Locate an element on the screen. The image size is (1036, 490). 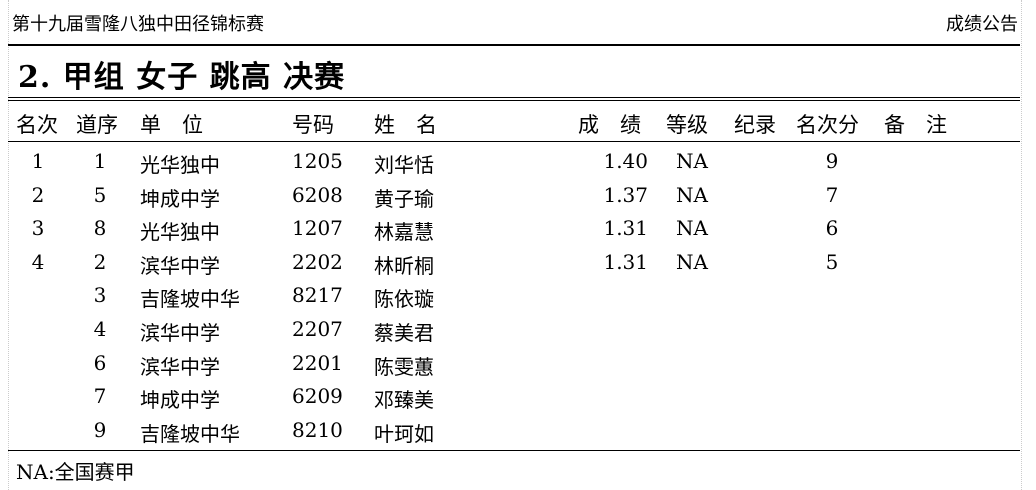
cell-result: 1.37 is located at coordinates (625, 194).